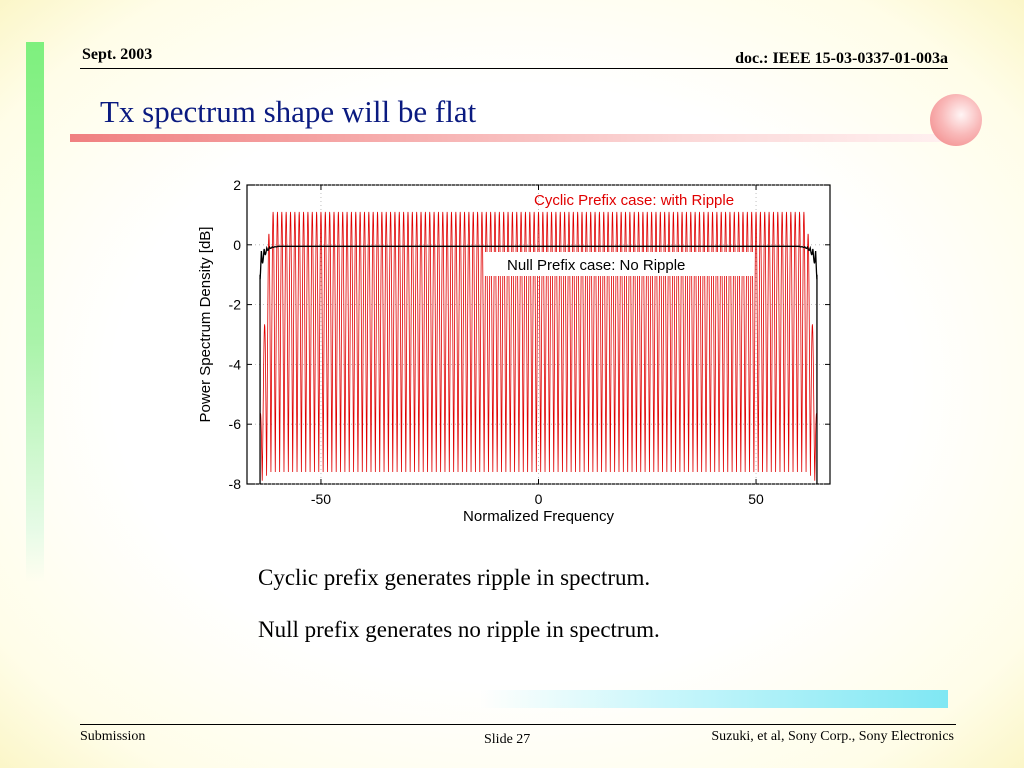 The height and width of the screenshot is (768, 1024). Describe the element at coordinates (510, 138) in the screenshot. I see `title-underline-bar` at that location.